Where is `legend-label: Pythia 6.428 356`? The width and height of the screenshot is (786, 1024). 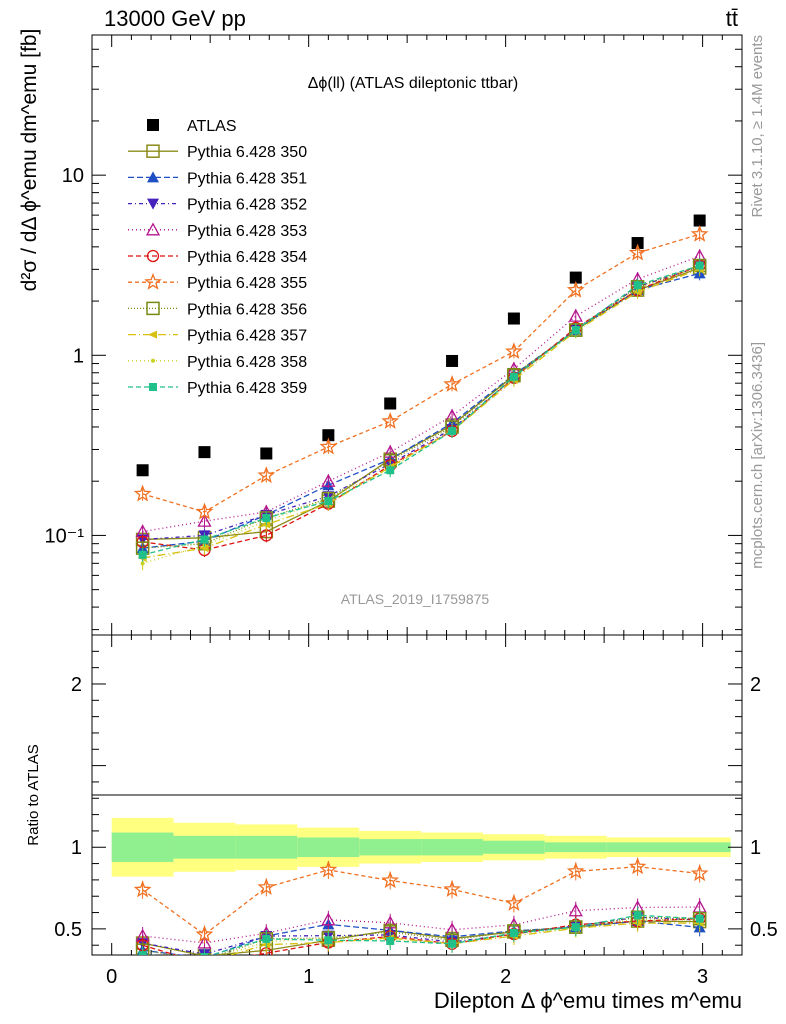 legend-label: Pythia 6.428 356 is located at coordinates (247, 309).